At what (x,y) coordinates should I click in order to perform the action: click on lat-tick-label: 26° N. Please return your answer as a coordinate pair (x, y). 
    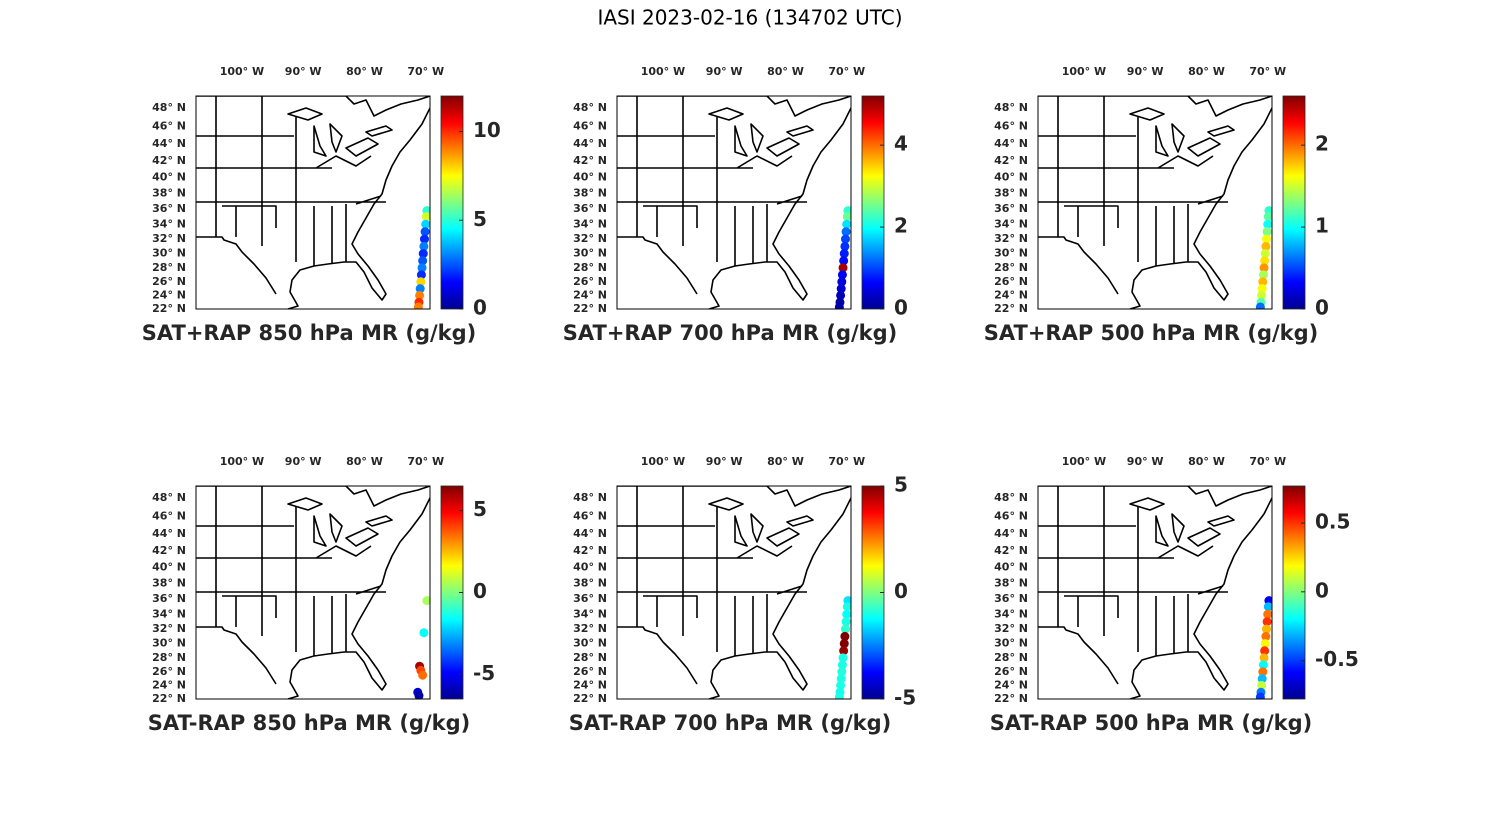
    Looking at the image, I should click on (590, 671).